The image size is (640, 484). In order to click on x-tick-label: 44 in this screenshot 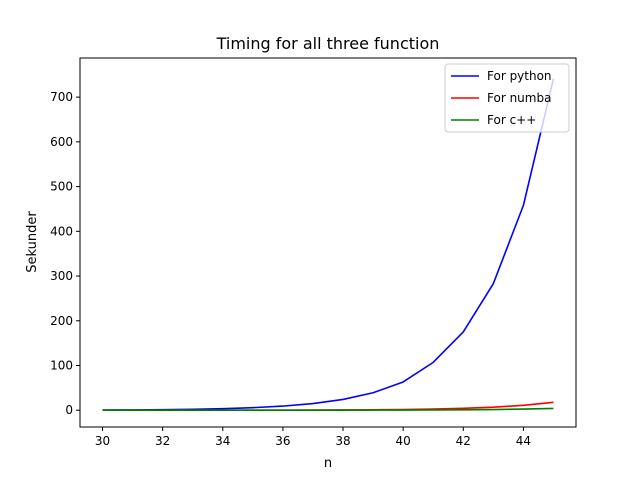, I will do `click(523, 441)`.